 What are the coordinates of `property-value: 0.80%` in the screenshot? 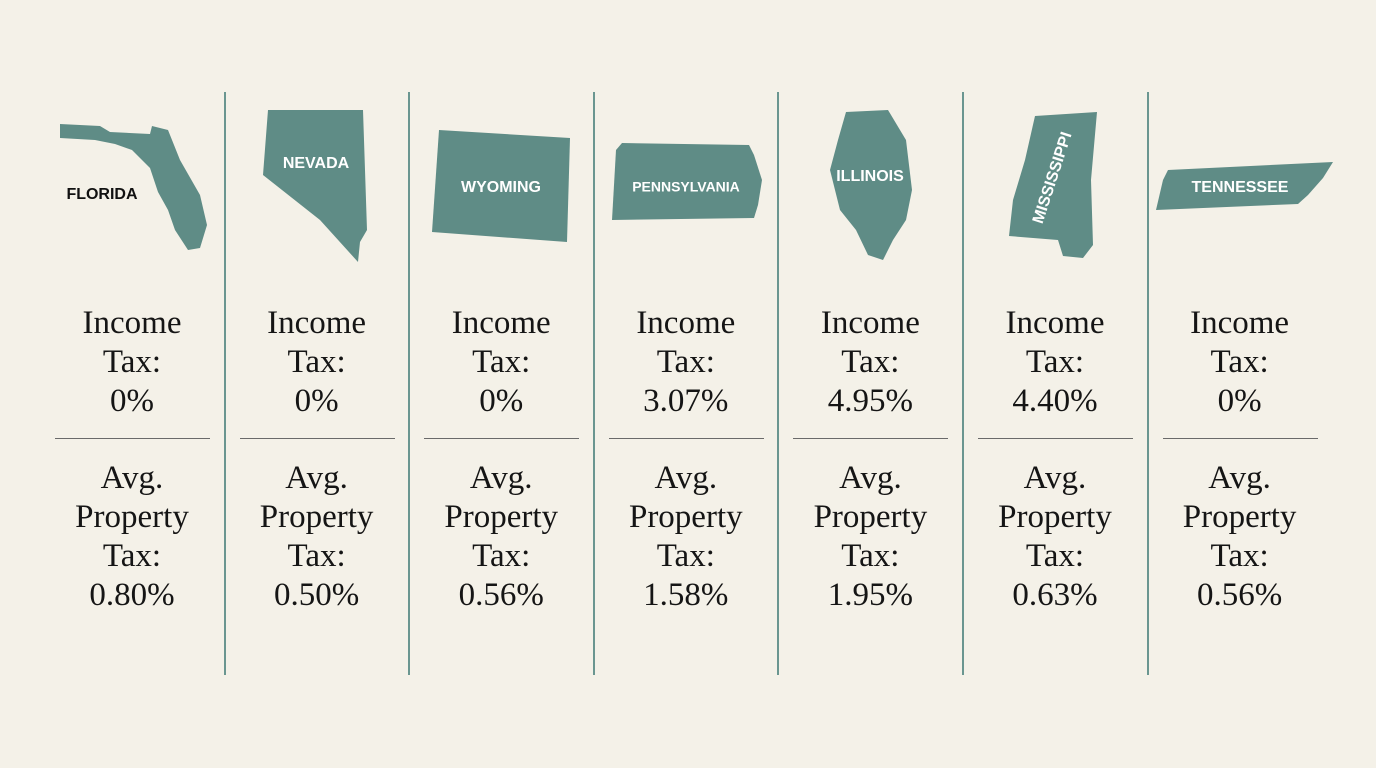 It's located at (132, 595).